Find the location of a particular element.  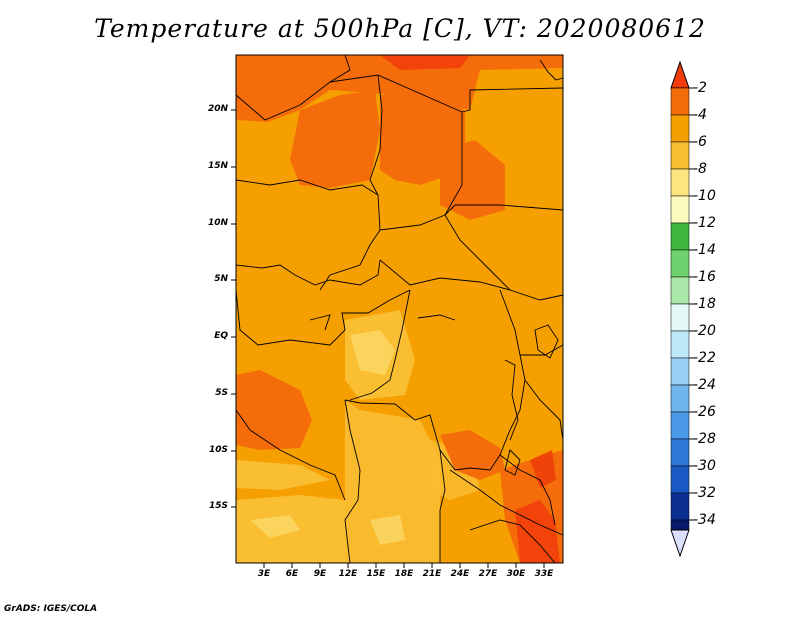

colorbar-ticks is located at coordinates (691, 304).